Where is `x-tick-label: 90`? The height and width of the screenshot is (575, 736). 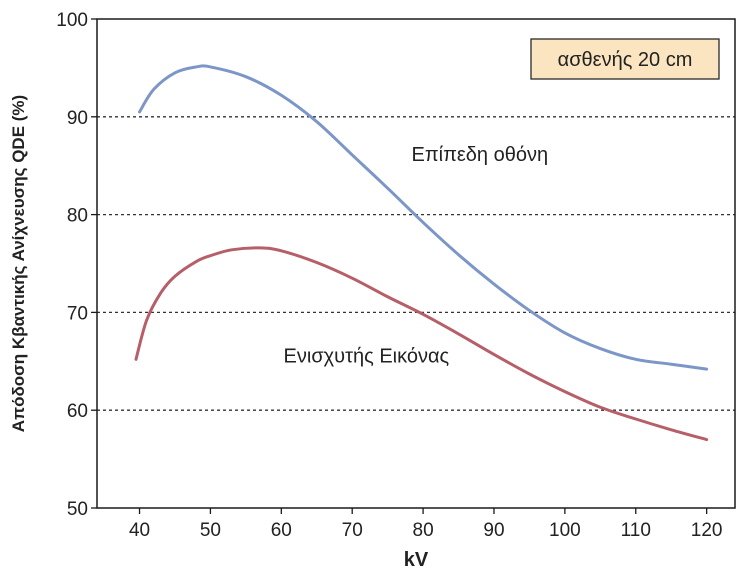 x-tick-label: 90 is located at coordinates (493, 530).